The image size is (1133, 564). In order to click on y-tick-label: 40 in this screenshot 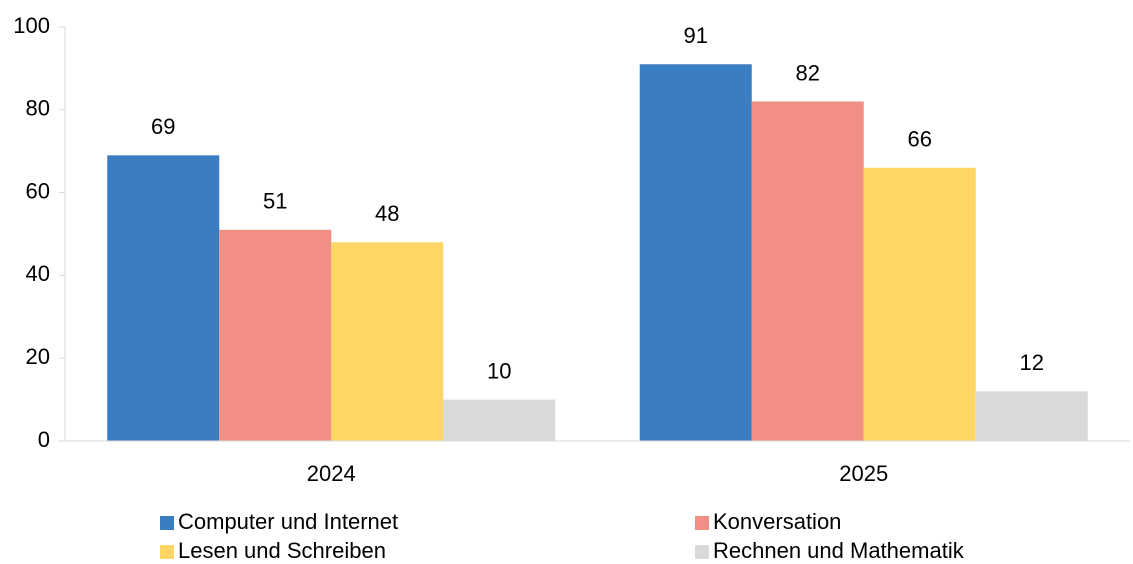, I will do `click(38, 273)`.